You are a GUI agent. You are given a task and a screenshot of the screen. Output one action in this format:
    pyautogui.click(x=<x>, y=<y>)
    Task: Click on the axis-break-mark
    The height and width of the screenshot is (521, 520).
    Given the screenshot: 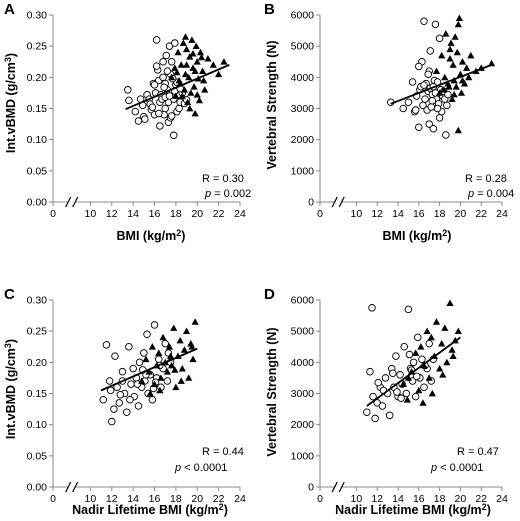 What is the action you would take?
    pyautogui.click(x=341, y=202)
    